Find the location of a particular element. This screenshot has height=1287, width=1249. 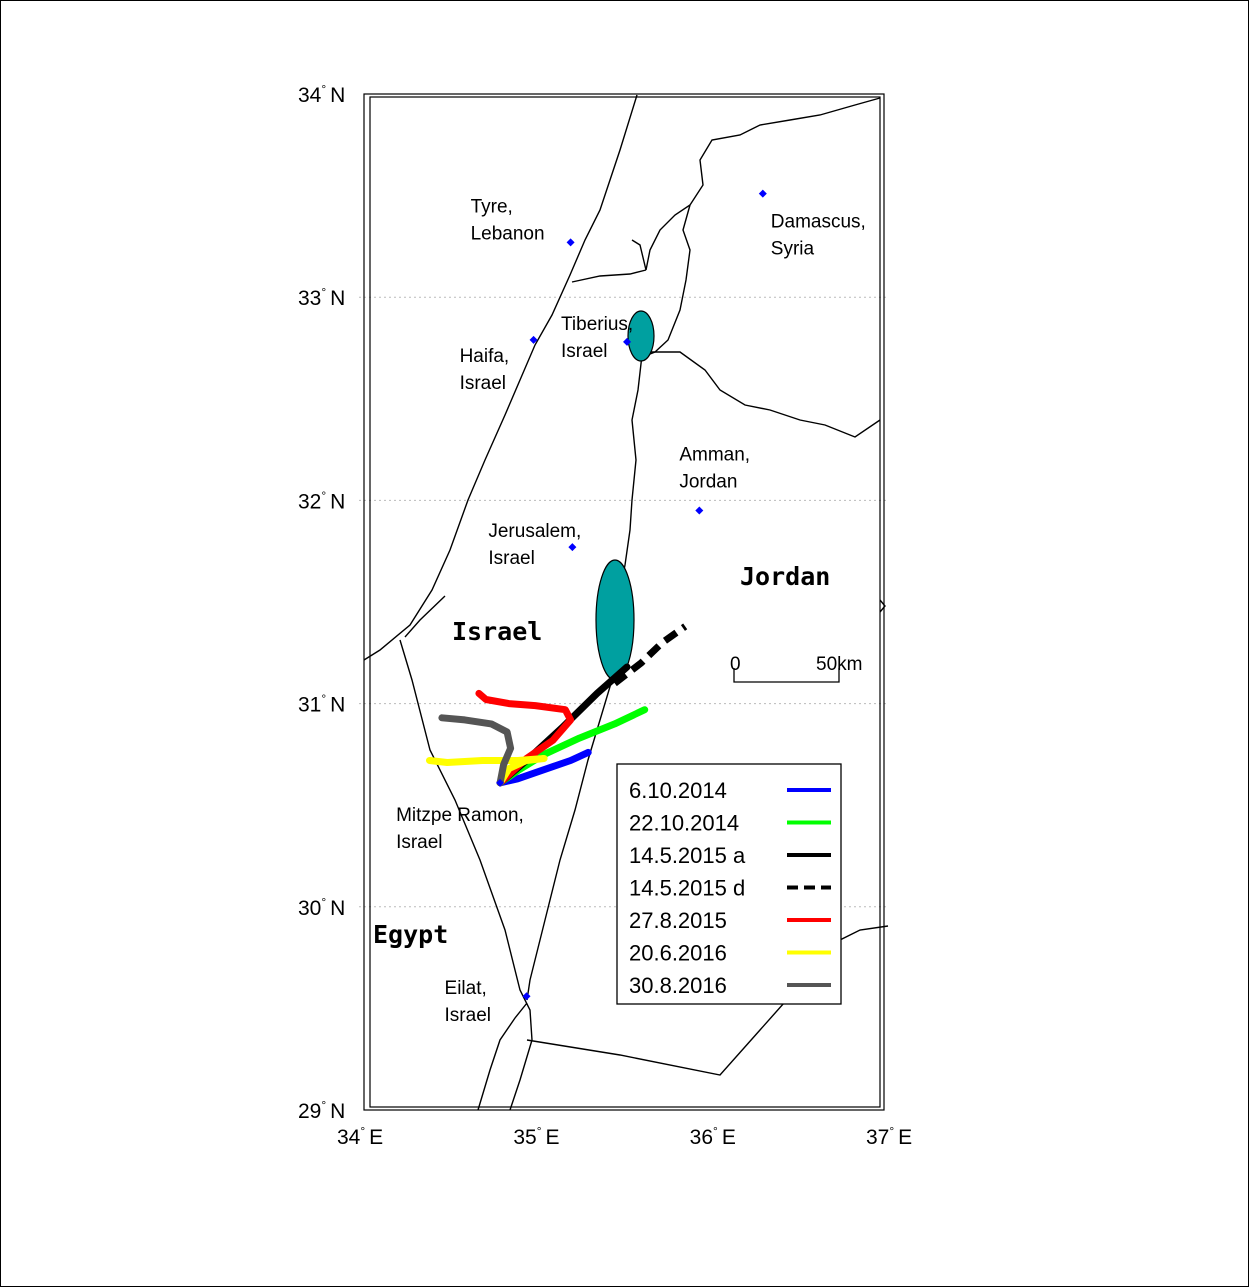

dead-sea is located at coordinates (615, 620).